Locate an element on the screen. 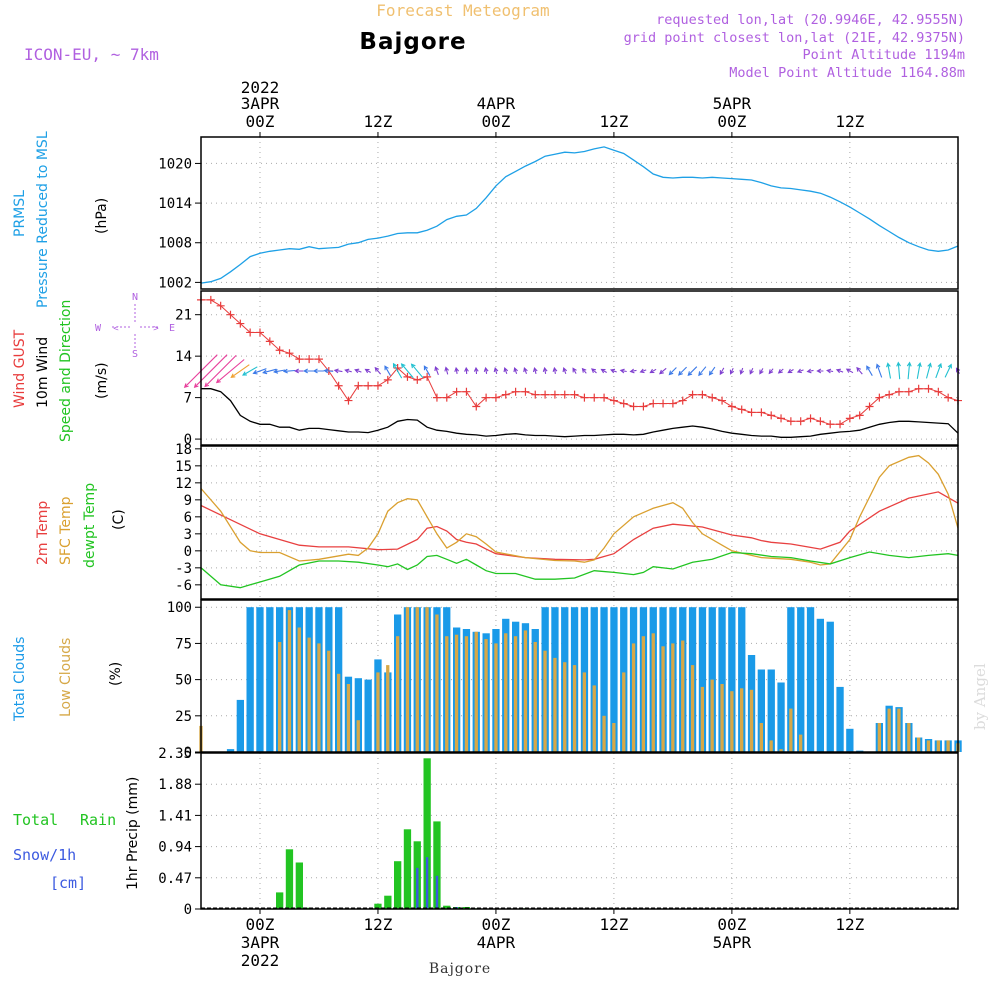 This screenshot has height=1000, width=1000. y-tick-label: 0.94 is located at coordinates (175, 848).